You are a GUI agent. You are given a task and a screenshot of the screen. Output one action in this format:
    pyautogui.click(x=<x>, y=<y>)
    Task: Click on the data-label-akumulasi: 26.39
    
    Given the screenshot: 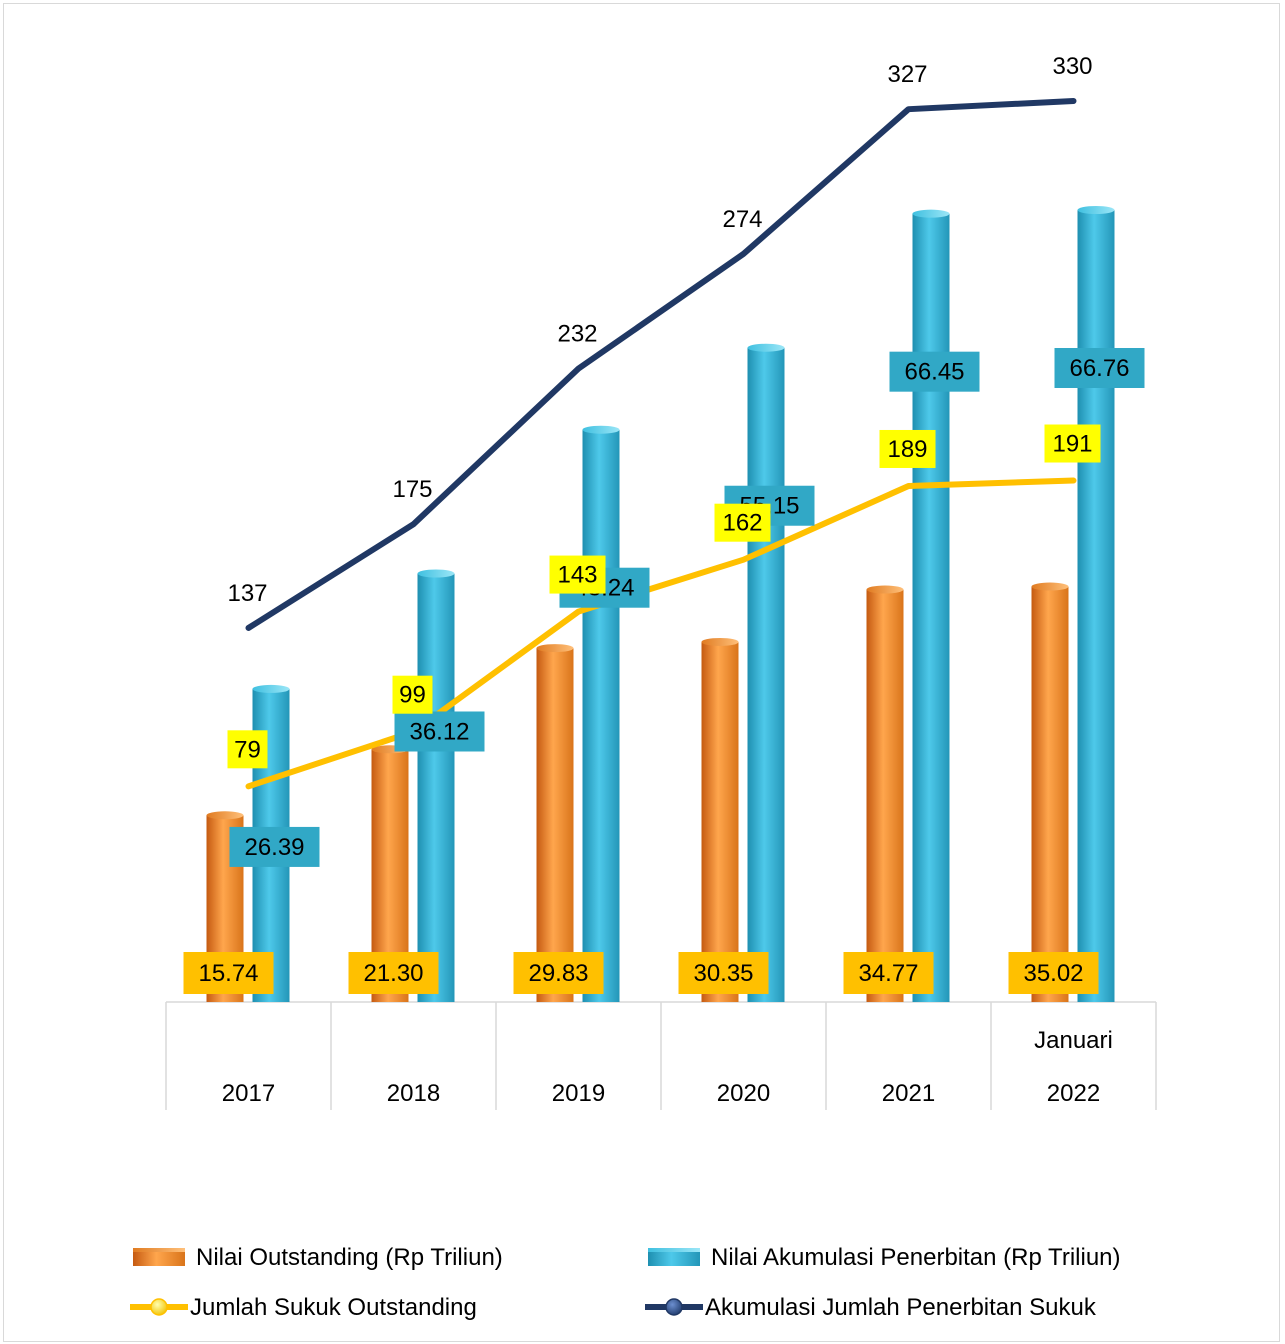 What is the action you would take?
    pyautogui.click(x=274, y=846)
    